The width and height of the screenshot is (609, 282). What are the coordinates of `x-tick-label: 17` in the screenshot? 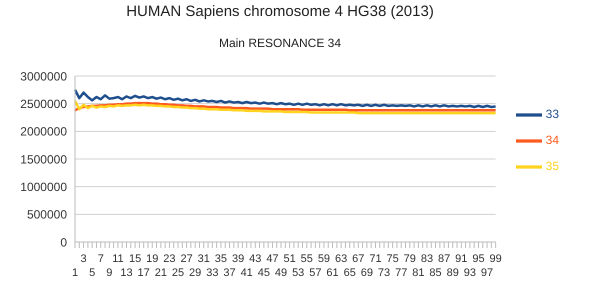 It's located at (144, 273).